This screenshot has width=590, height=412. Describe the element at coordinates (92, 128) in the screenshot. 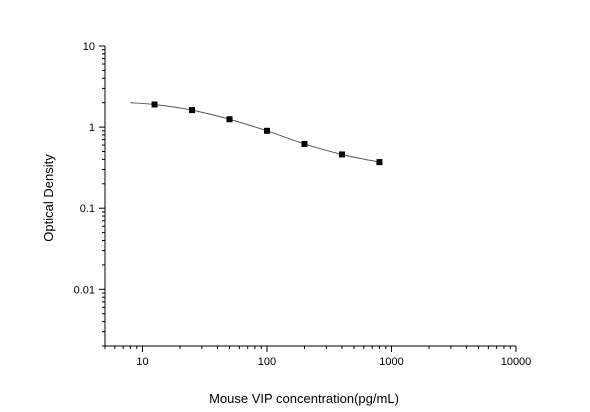

I see `y-tick-label: 1` at that location.